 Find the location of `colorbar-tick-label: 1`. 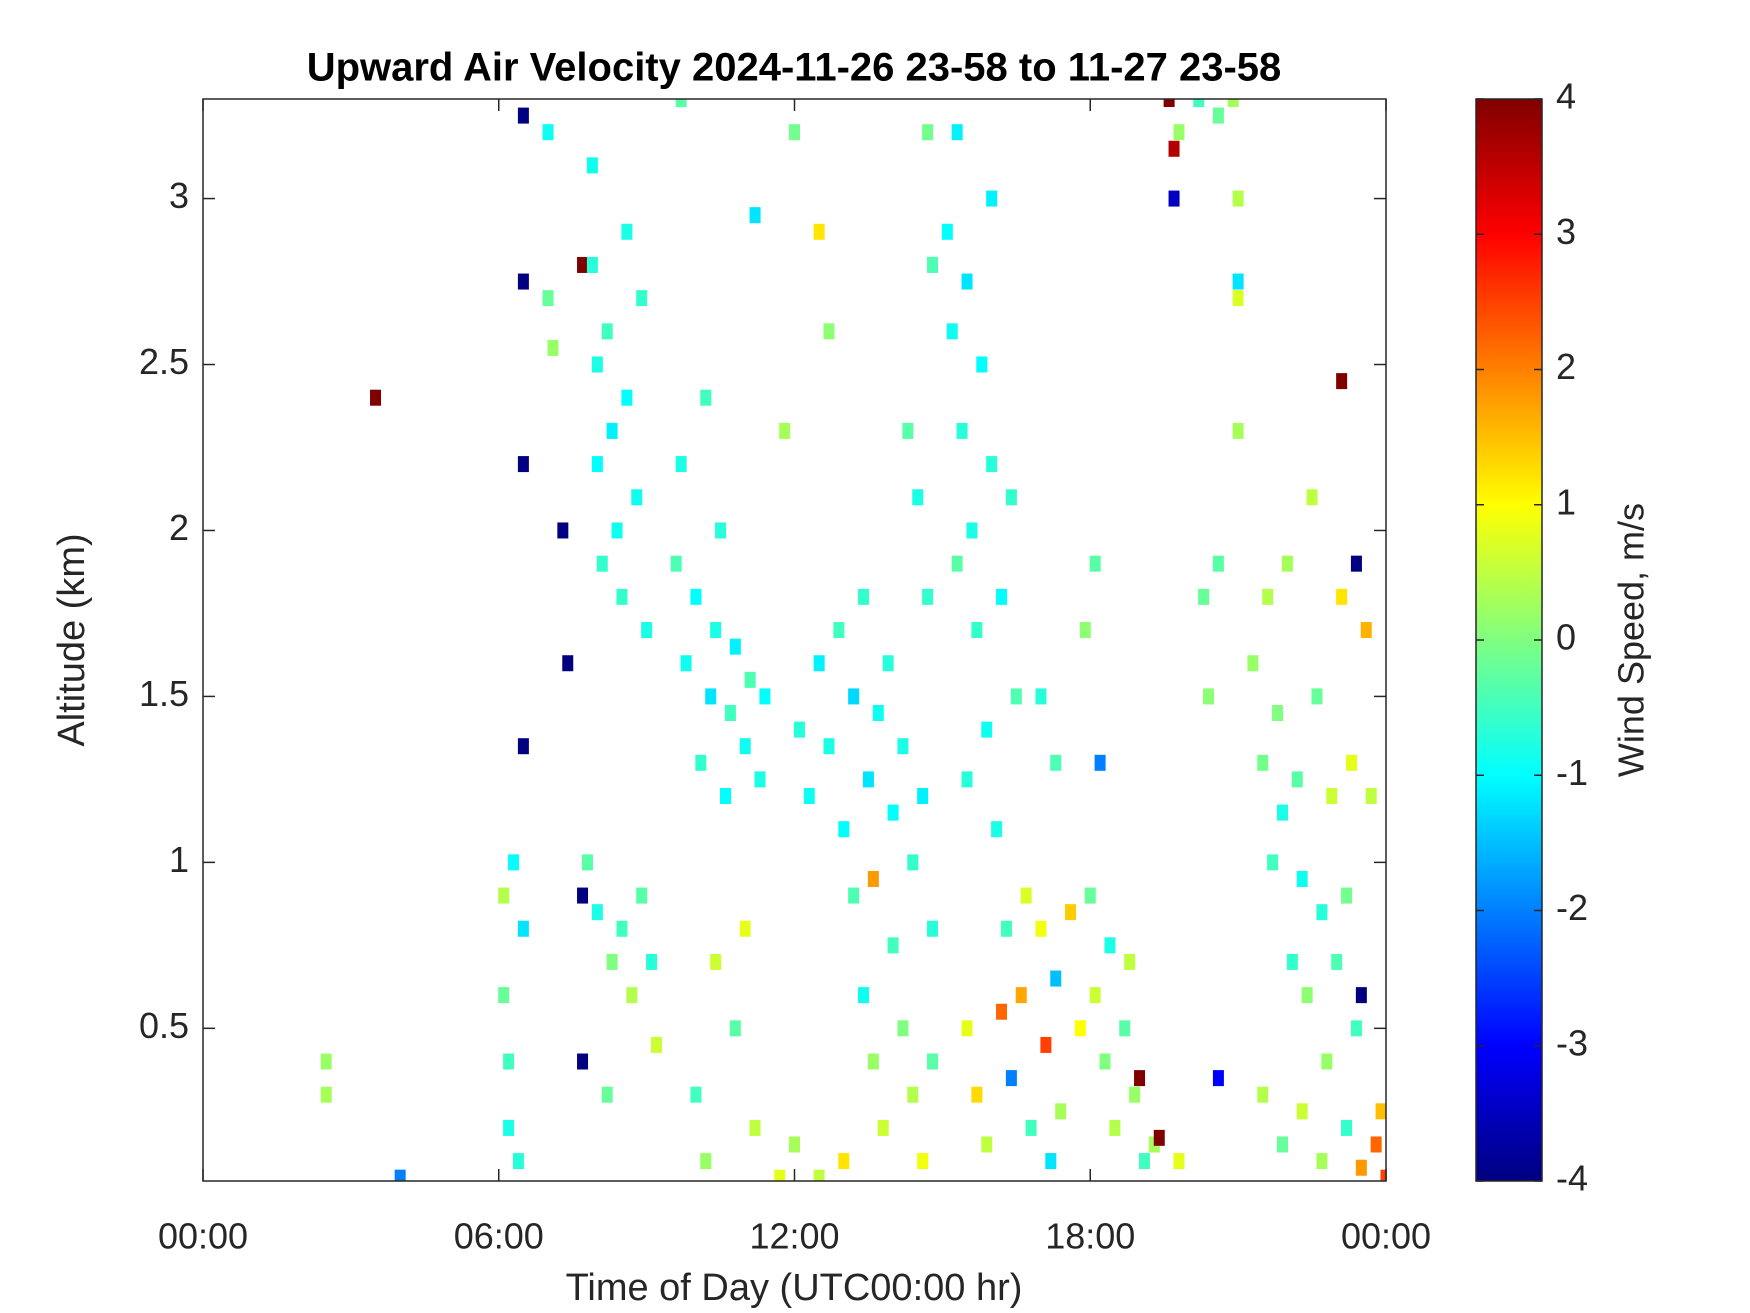

colorbar-tick-label: 1 is located at coordinates (1566, 501).